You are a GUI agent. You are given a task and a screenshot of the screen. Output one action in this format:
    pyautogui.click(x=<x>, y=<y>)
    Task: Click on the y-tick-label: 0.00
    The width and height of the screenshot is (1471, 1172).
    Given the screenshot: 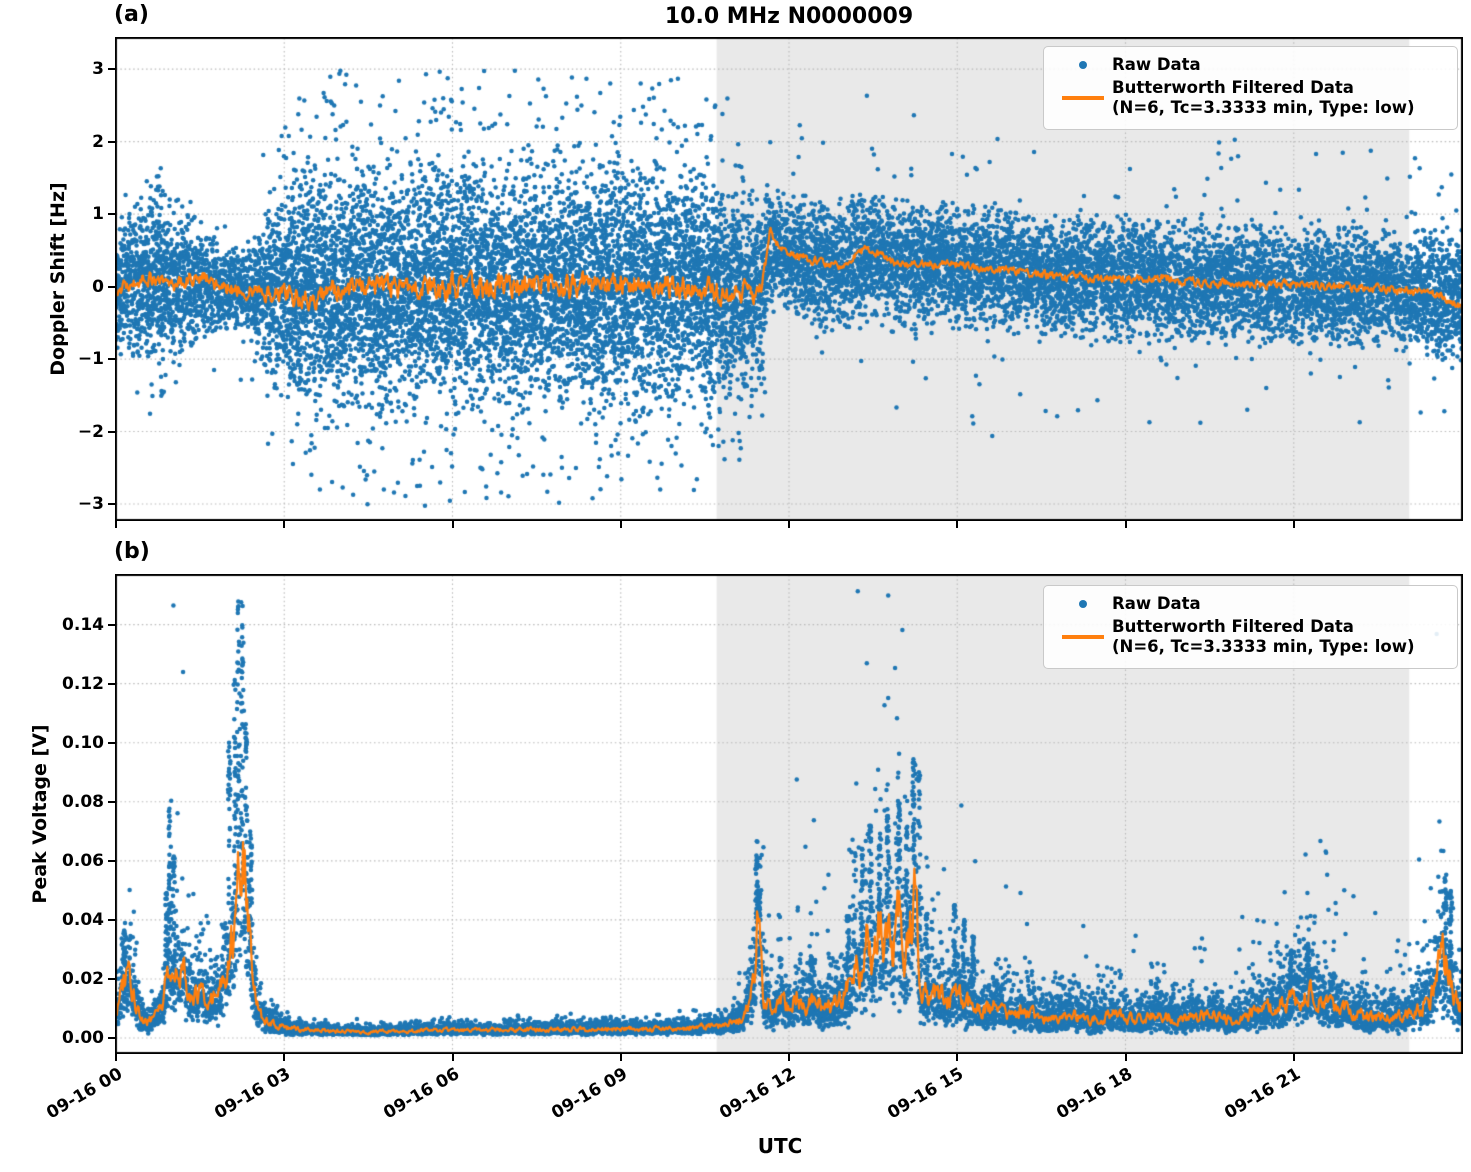 What is the action you would take?
    pyautogui.click(x=83, y=1037)
    